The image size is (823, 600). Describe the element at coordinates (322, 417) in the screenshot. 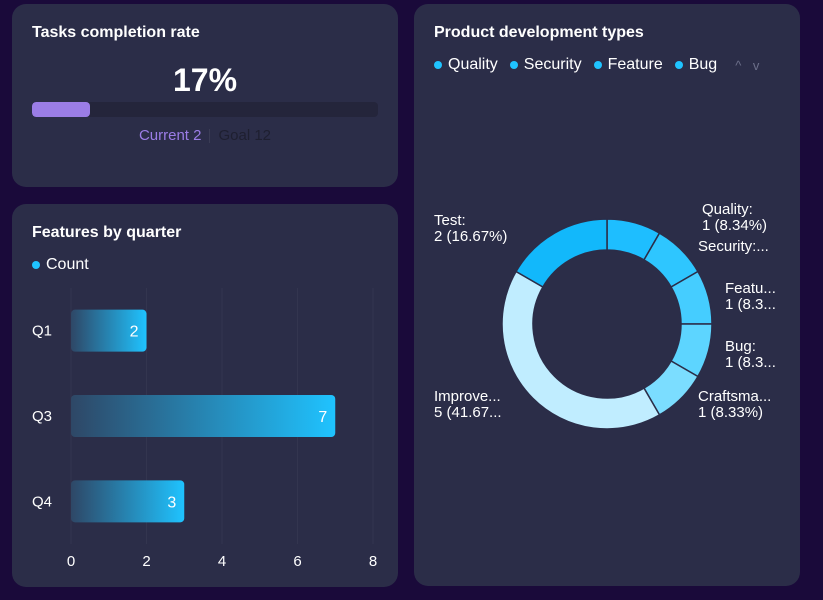

I see `bar-data-label: 7` at that location.